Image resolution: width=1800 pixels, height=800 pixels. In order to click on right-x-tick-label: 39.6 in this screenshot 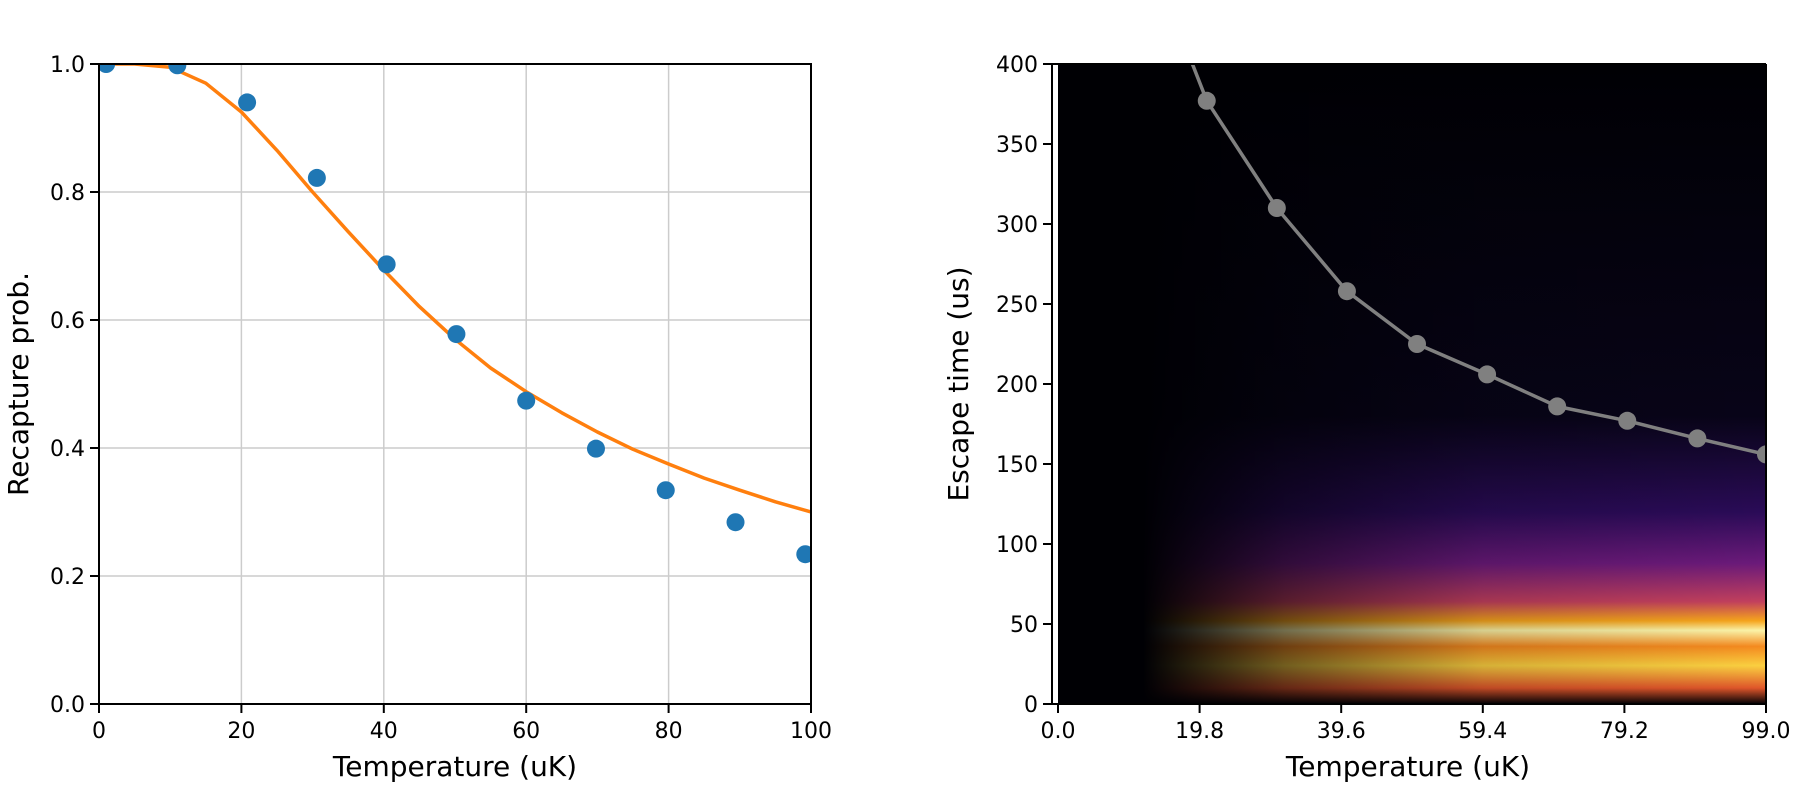, I will do `click(1341, 731)`.